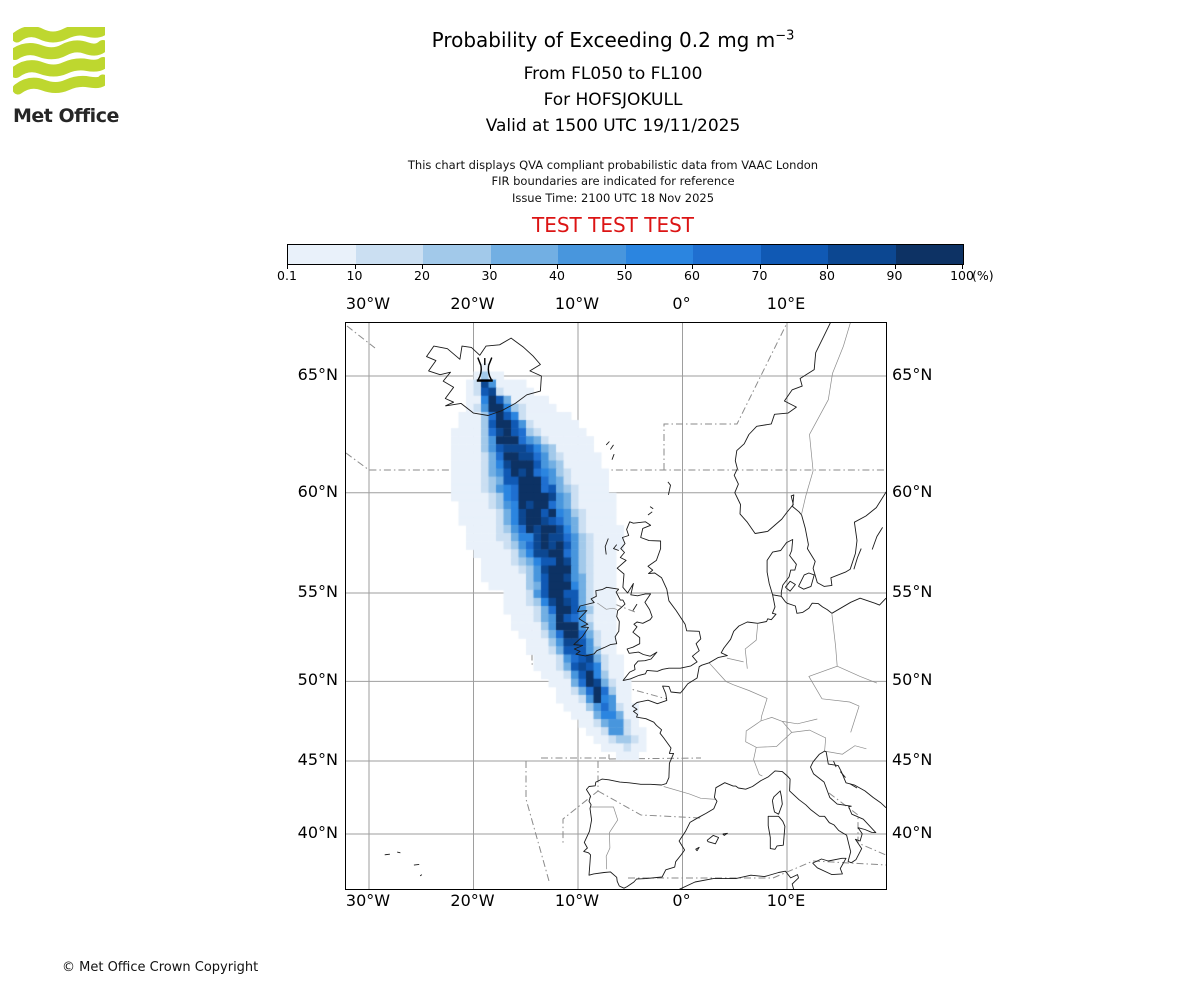 The image size is (1200, 1000). Describe the element at coordinates (786, 303) in the screenshot. I see `lon-label-top: 10°E` at that location.